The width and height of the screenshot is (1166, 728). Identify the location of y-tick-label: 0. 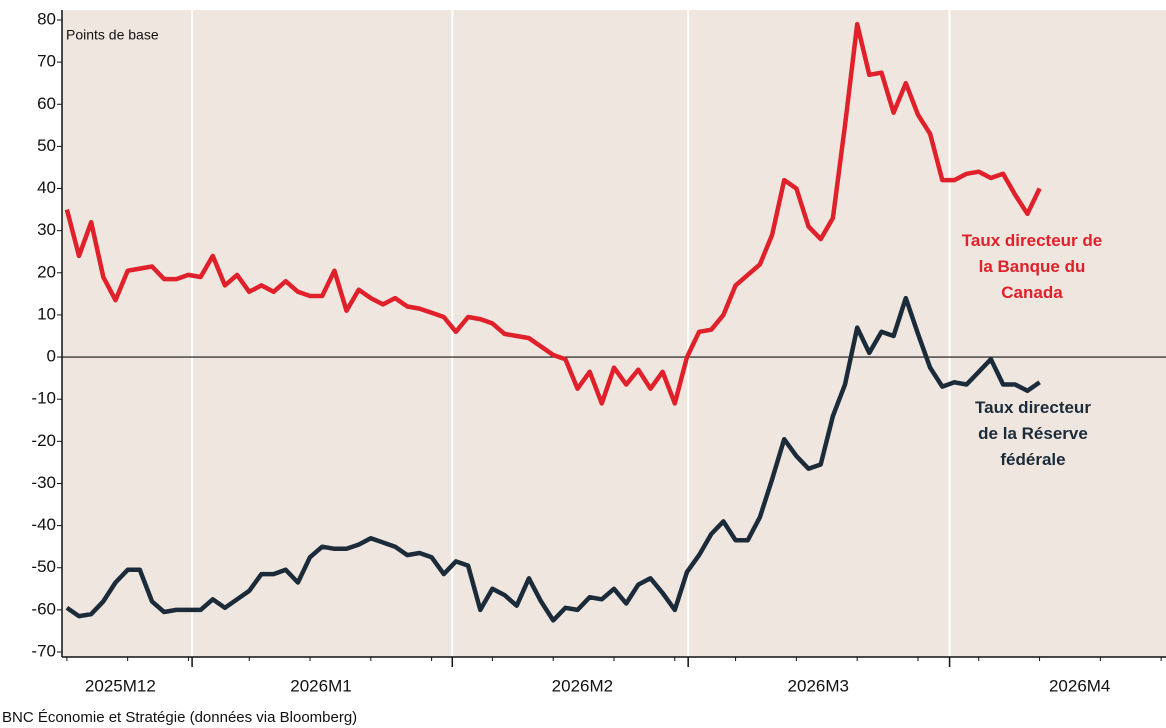
(51, 356).